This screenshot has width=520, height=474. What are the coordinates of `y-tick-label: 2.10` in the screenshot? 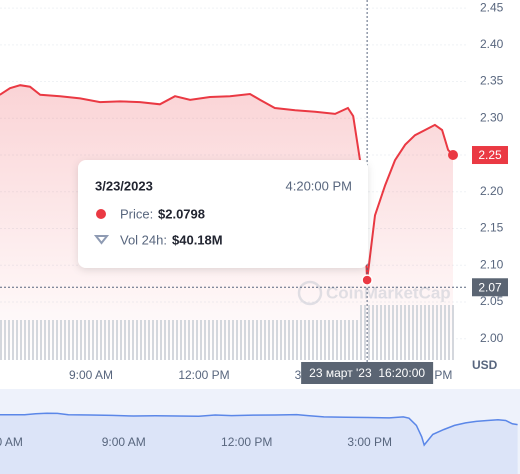 It's located at (492, 264).